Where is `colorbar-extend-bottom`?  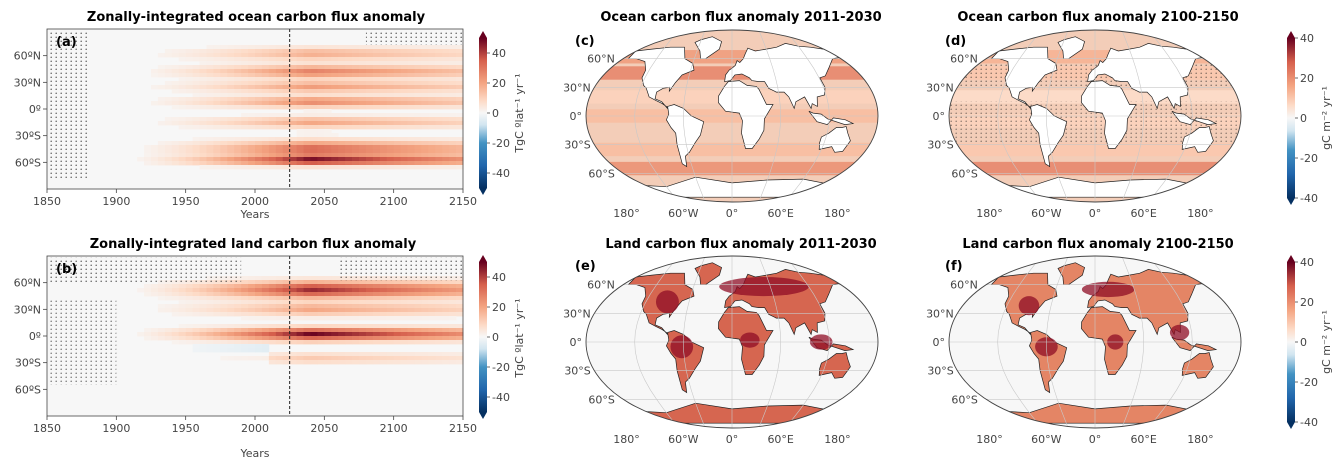 colorbar-extend-bottom is located at coordinates (483, 191).